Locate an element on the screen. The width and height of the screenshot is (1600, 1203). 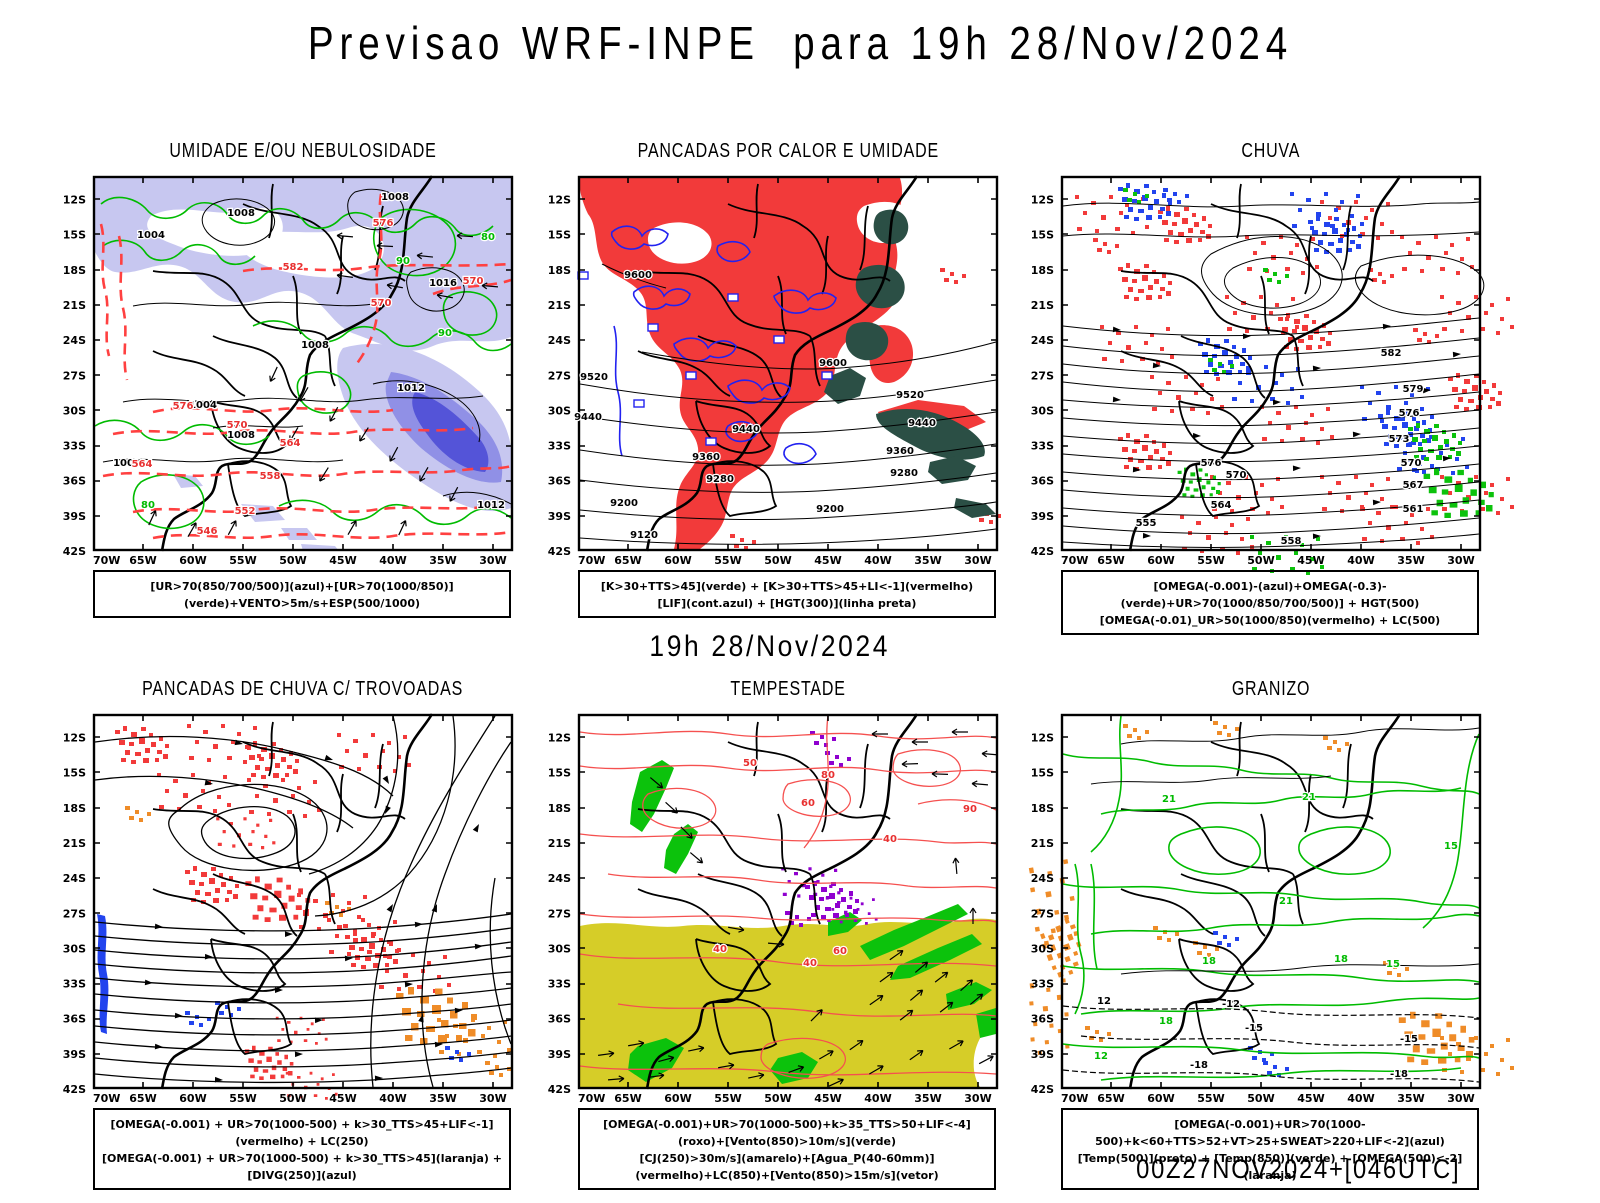
panel-chuva: CHUVA is located at coordinates (1271, 402).